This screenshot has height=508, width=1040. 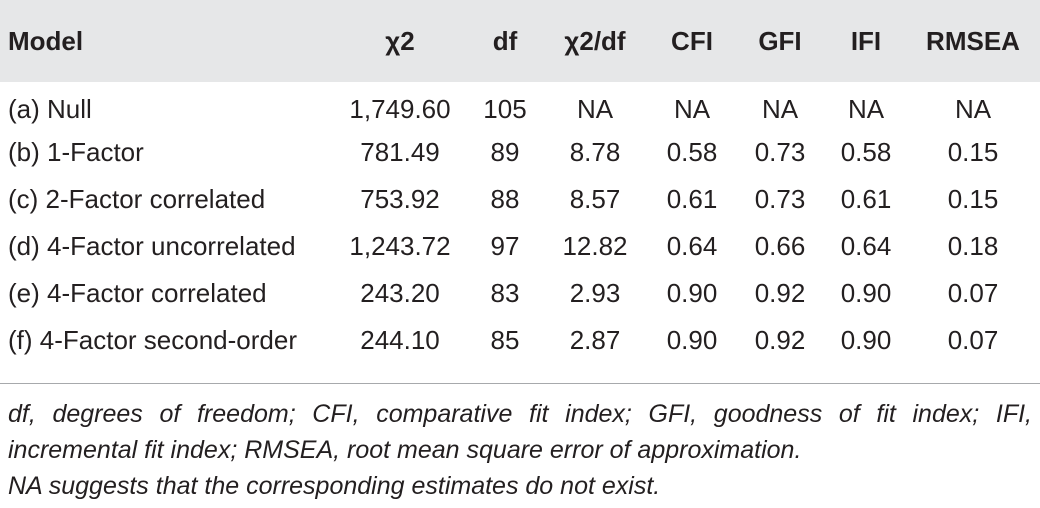 I want to click on header-cfi: CFI, so click(x=692, y=40).